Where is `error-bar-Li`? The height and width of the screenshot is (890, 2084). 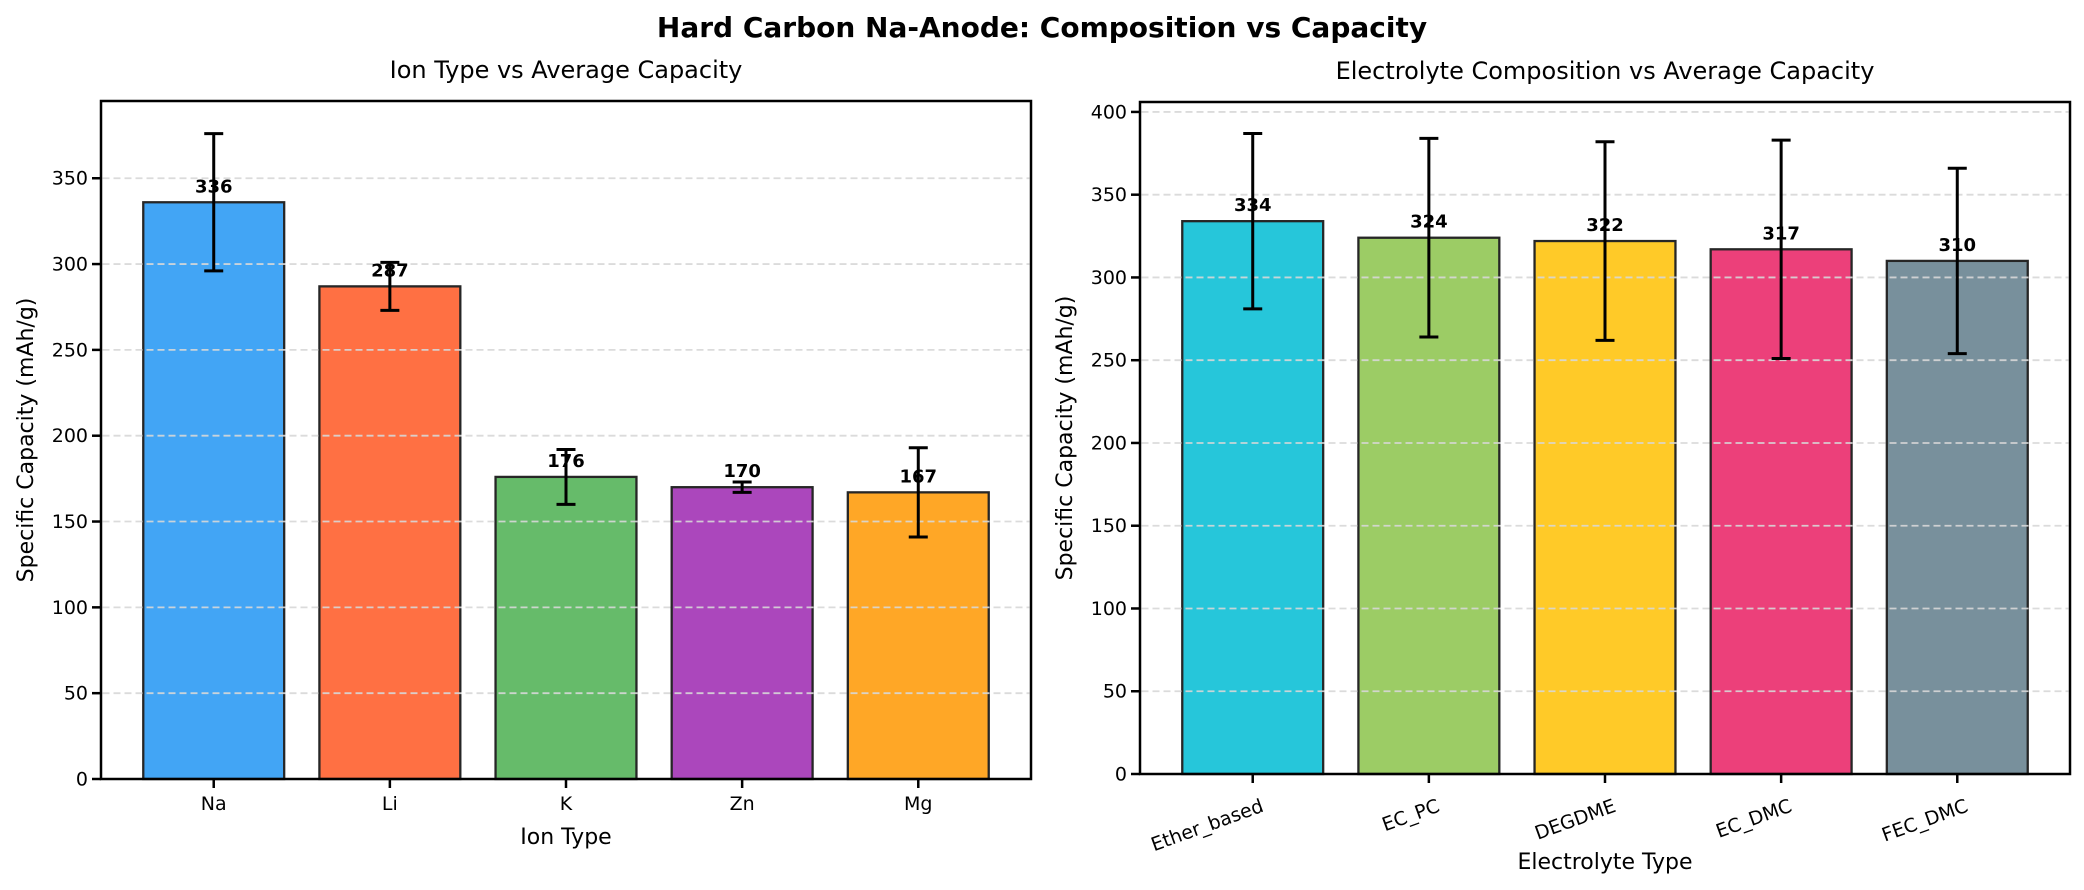 error-bar-Li is located at coordinates (390, 286).